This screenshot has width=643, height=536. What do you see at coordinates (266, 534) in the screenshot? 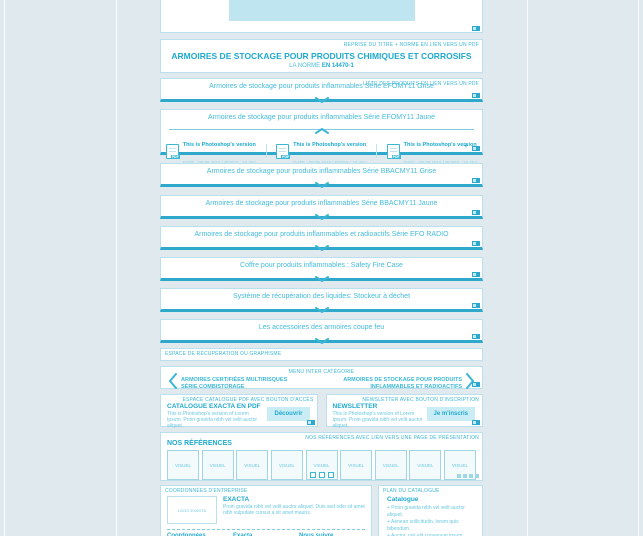
I see `footer-links-column: Exacta - Mentions légales` at bounding box center [266, 534].